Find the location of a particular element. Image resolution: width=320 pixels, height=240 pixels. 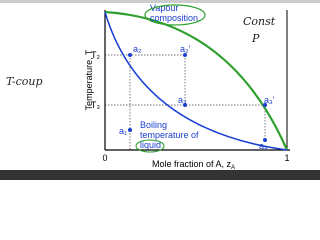

point-label: a₁ is located at coordinates (123, 131).